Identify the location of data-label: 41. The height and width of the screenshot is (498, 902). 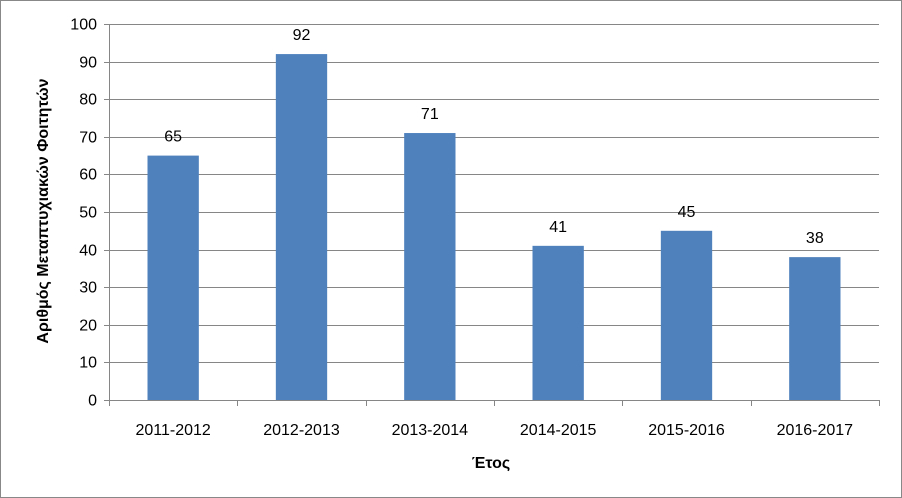
(558, 227).